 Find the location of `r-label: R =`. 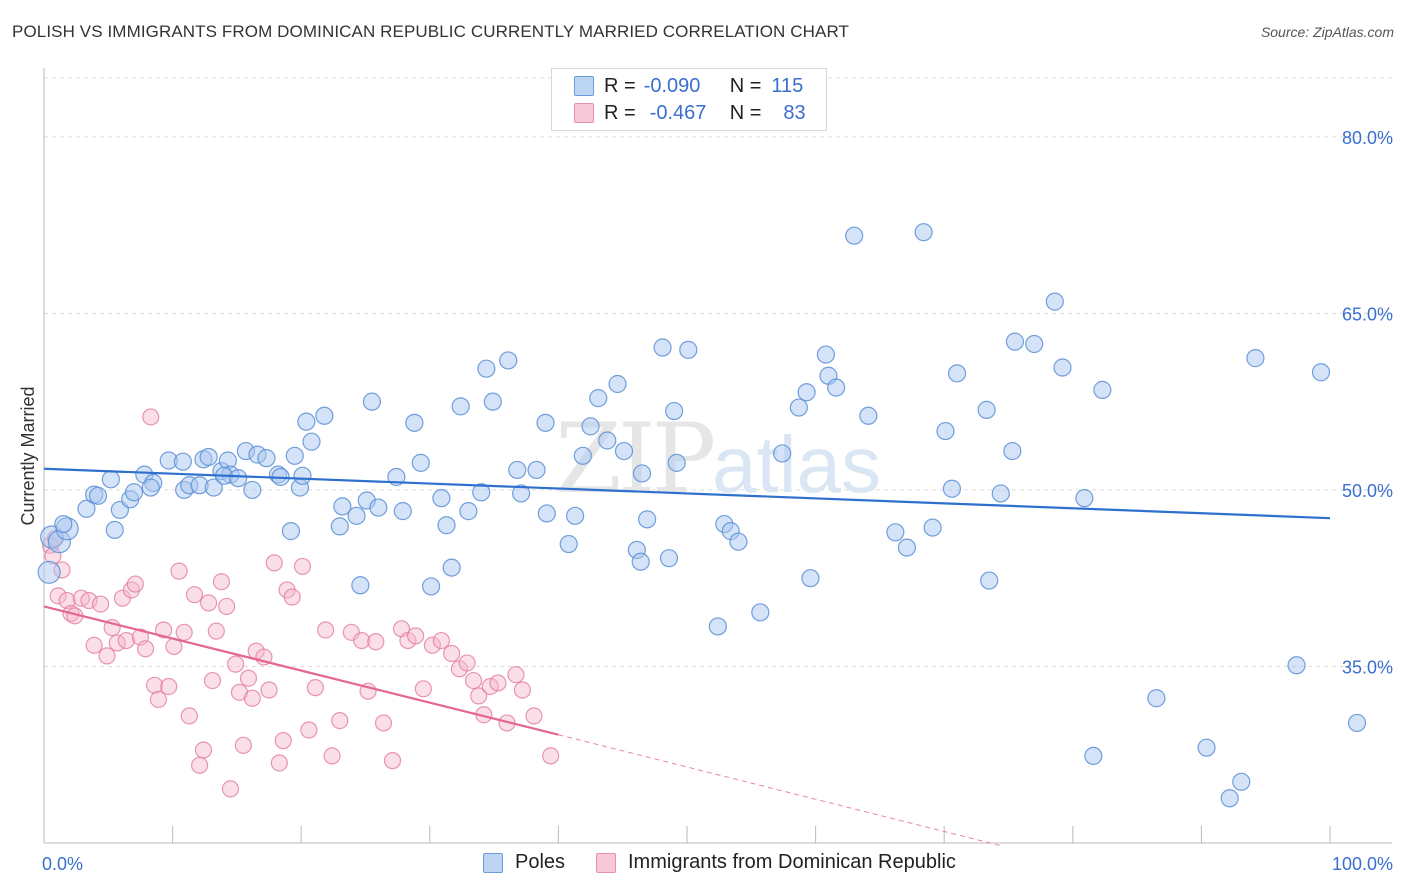

r-label: R = is located at coordinates (620, 112).